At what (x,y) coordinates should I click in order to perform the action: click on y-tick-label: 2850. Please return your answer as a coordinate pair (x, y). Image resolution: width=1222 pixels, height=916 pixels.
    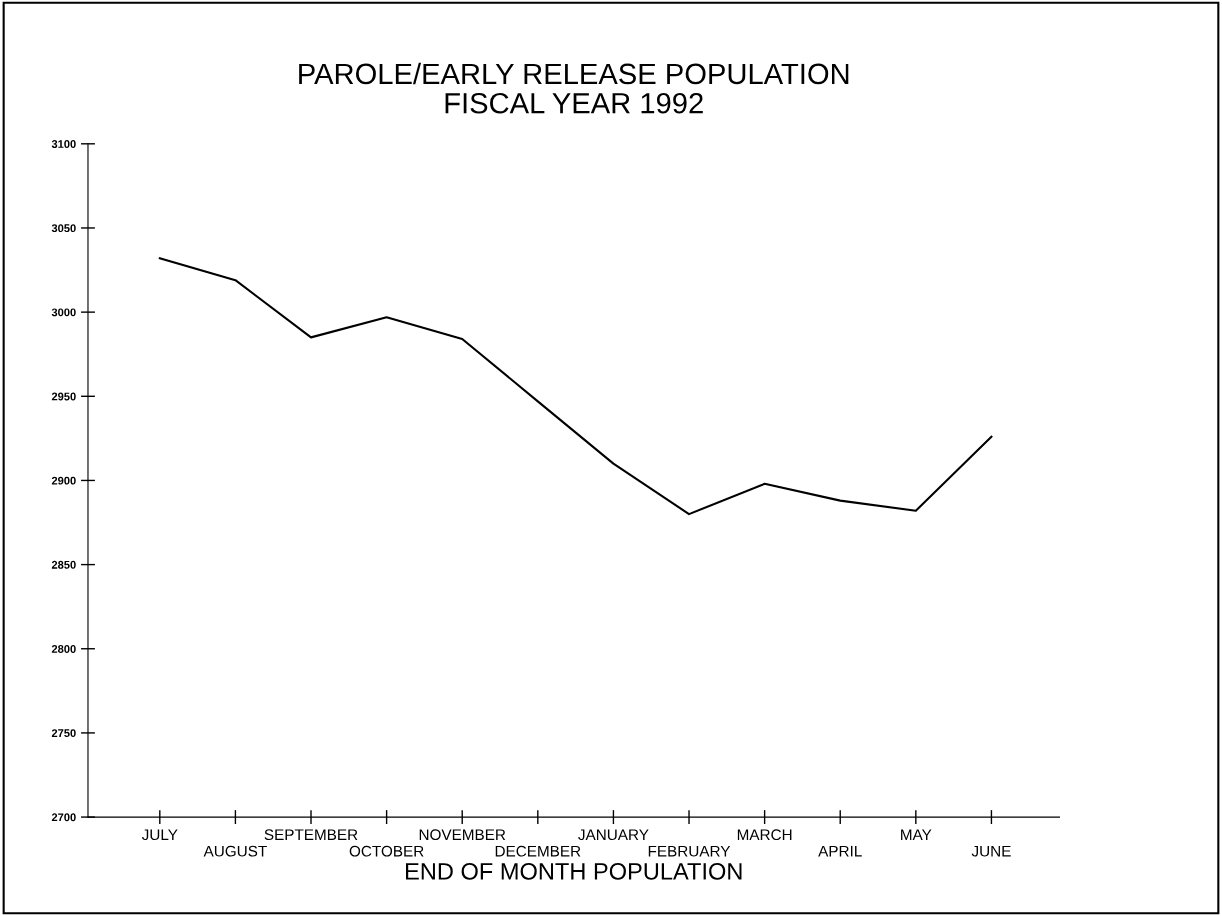
    Looking at the image, I should click on (63, 564).